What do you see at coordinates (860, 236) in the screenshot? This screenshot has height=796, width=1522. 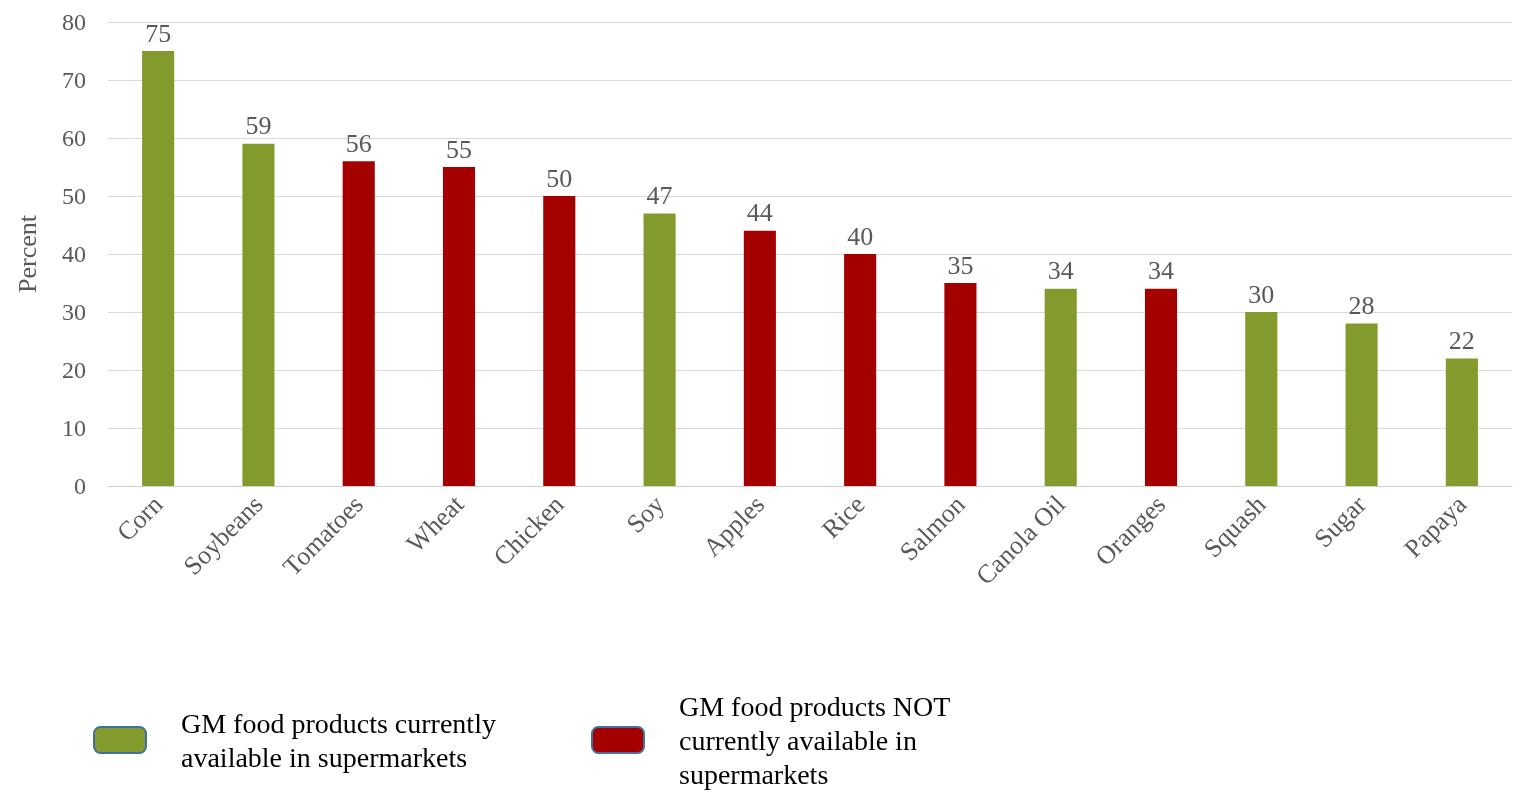 I see `data-label: 40` at bounding box center [860, 236].